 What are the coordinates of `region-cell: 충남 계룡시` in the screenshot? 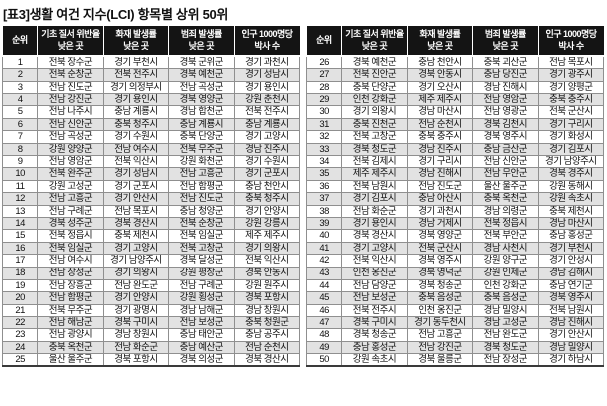 It's located at (267, 124).